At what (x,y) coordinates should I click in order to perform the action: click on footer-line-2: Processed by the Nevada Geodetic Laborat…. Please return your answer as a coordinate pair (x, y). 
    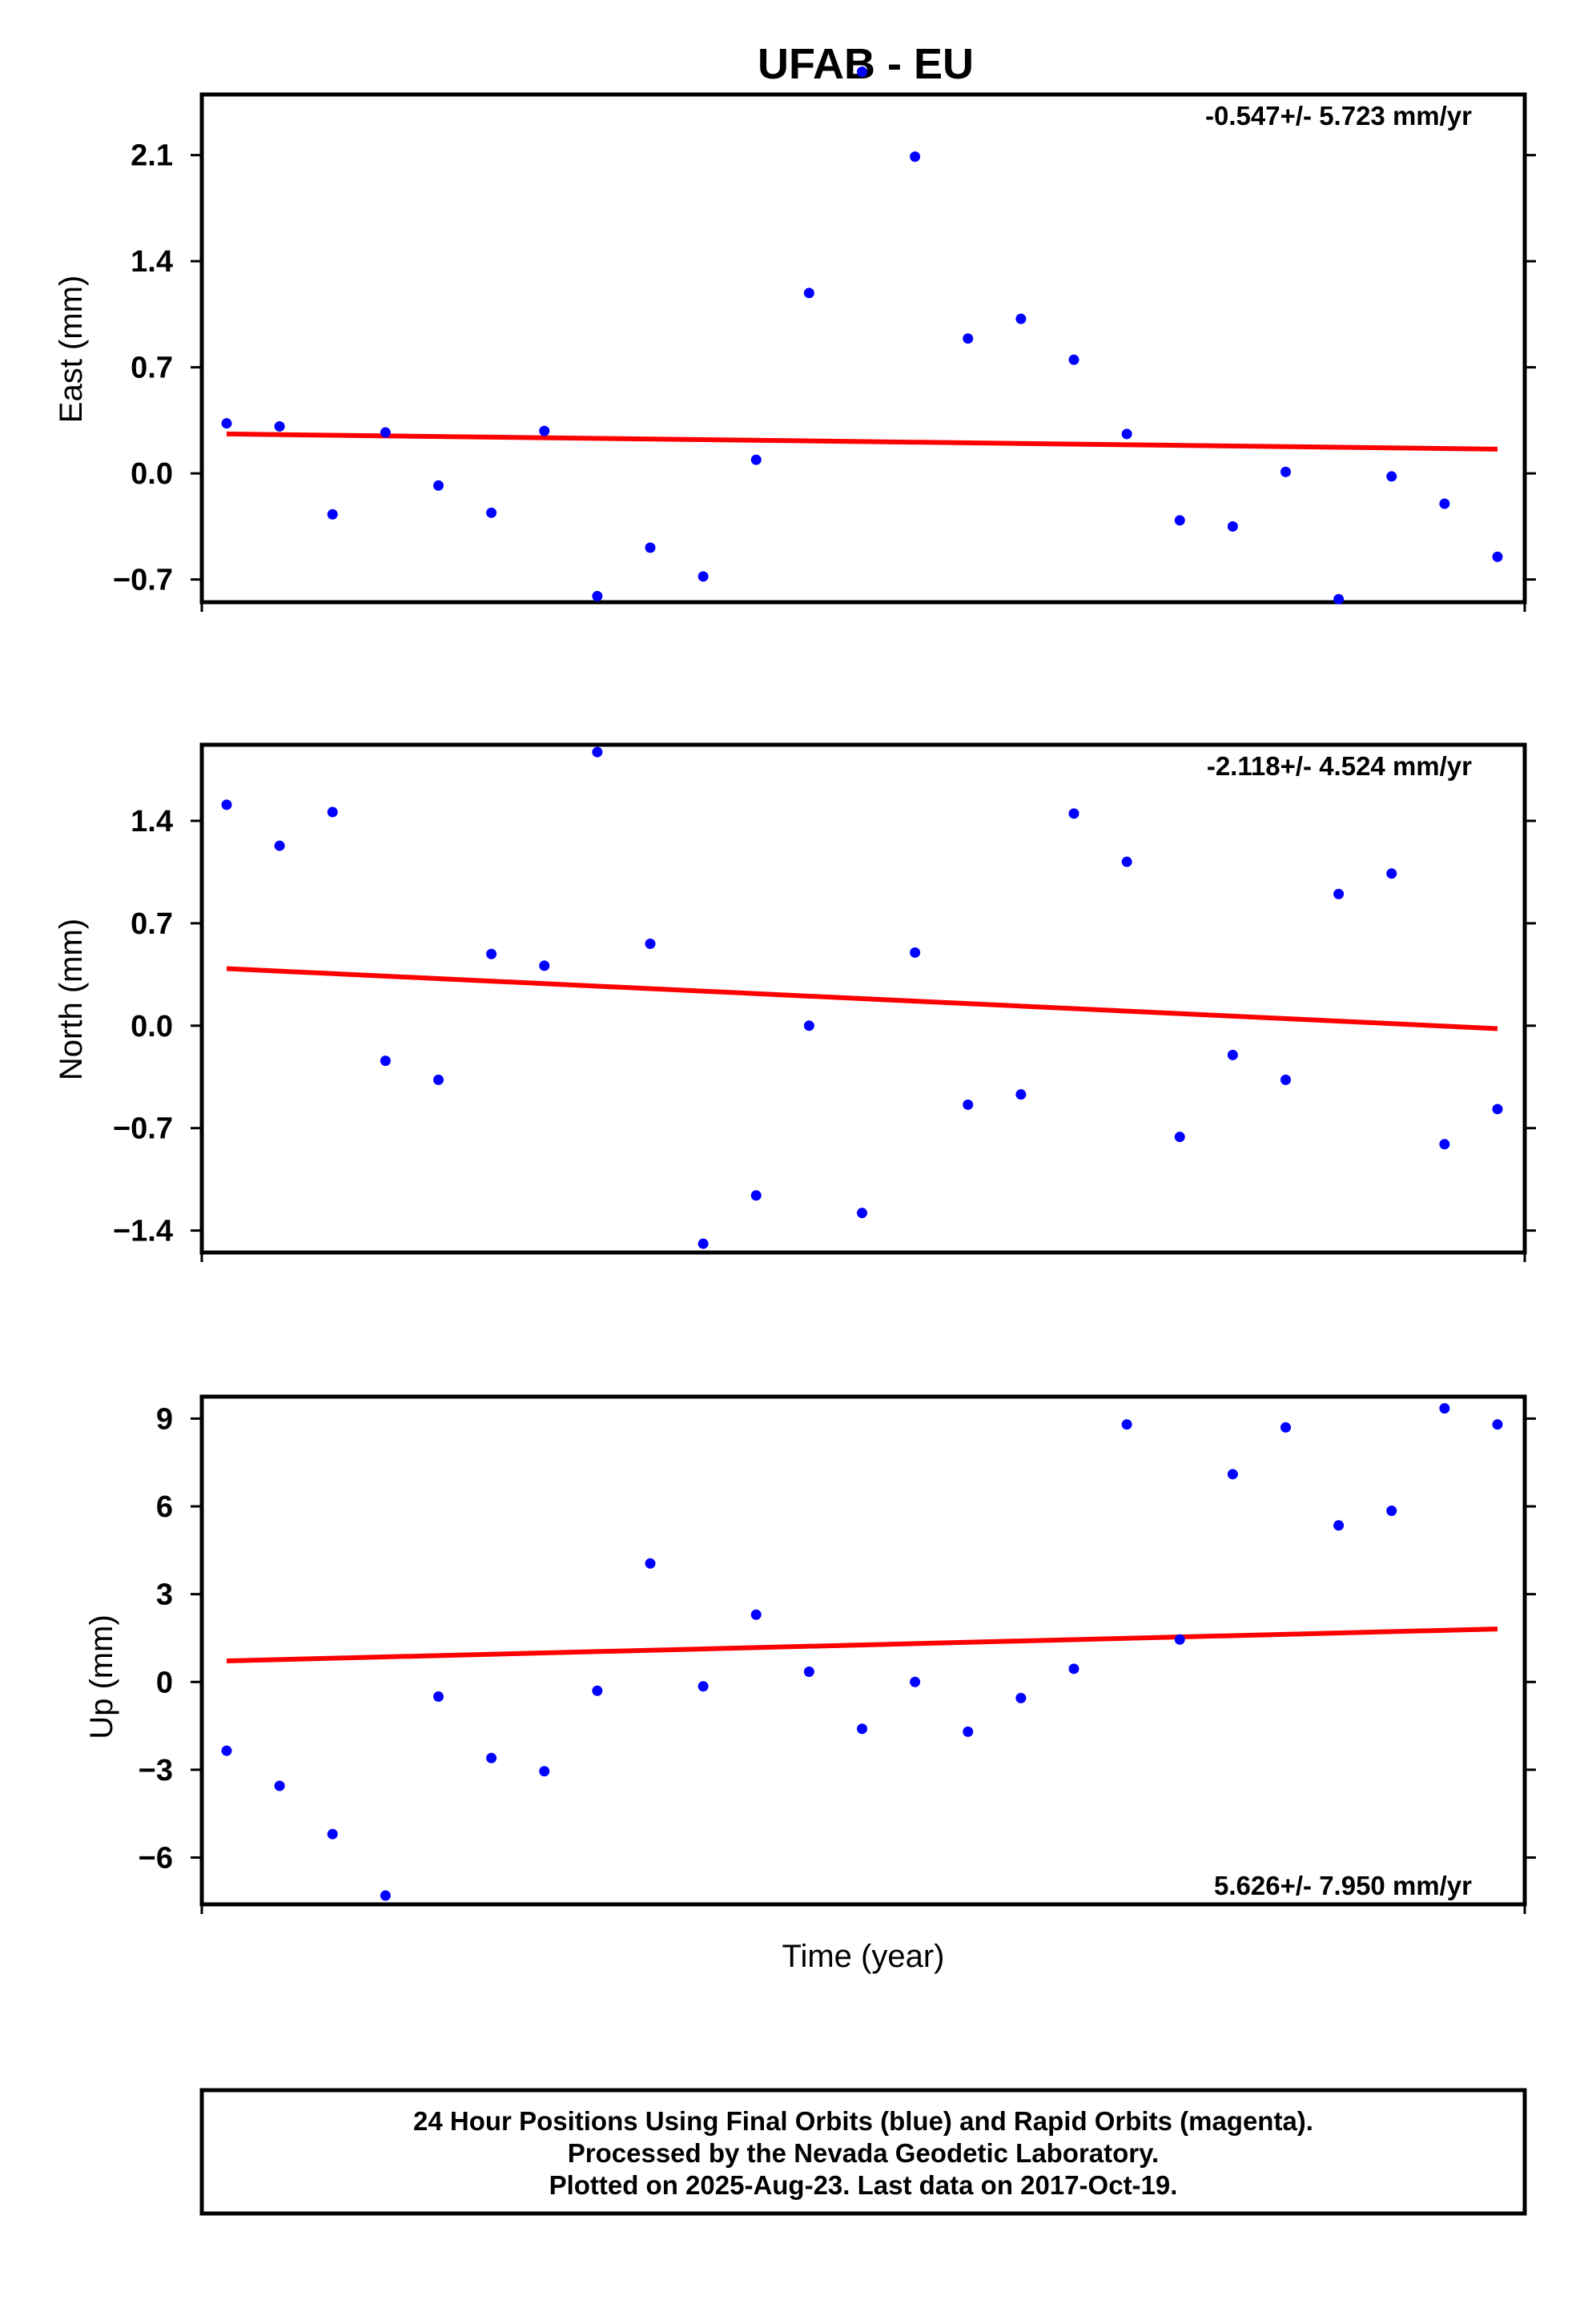
    Looking at the image, I should click on (864, 2153).